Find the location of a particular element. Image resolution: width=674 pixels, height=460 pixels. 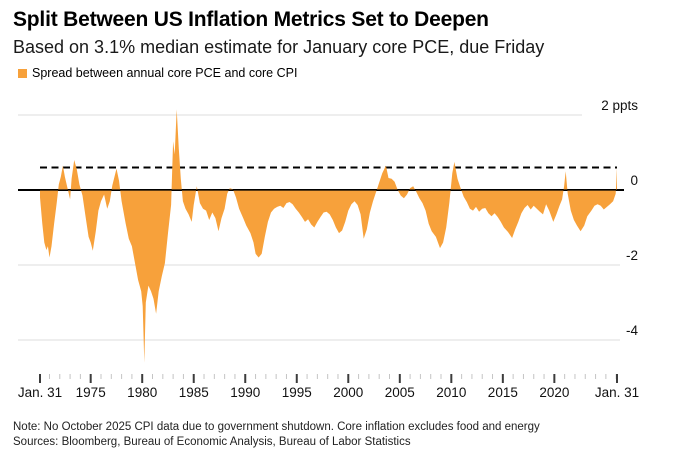

legend-swatch-icon is located at coordinates (22, 73).